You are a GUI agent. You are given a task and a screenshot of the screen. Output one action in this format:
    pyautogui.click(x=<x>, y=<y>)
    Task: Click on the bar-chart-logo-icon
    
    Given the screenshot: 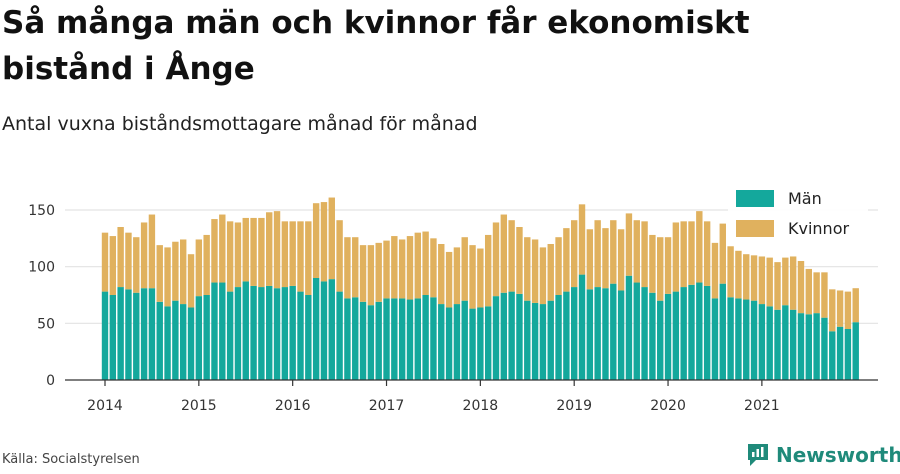 What is the action you would take?
    pyautogui.click(x=758, y=455)
    